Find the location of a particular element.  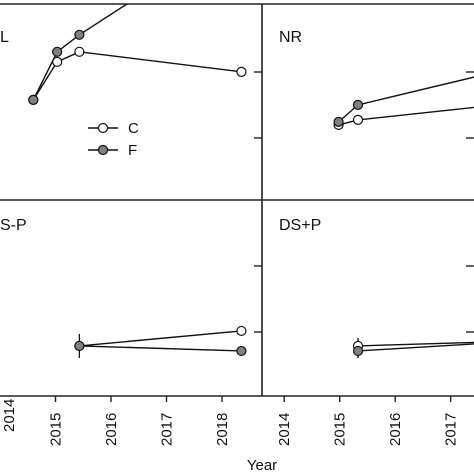

panel-title-1: L is located at coordinates (4, 37).